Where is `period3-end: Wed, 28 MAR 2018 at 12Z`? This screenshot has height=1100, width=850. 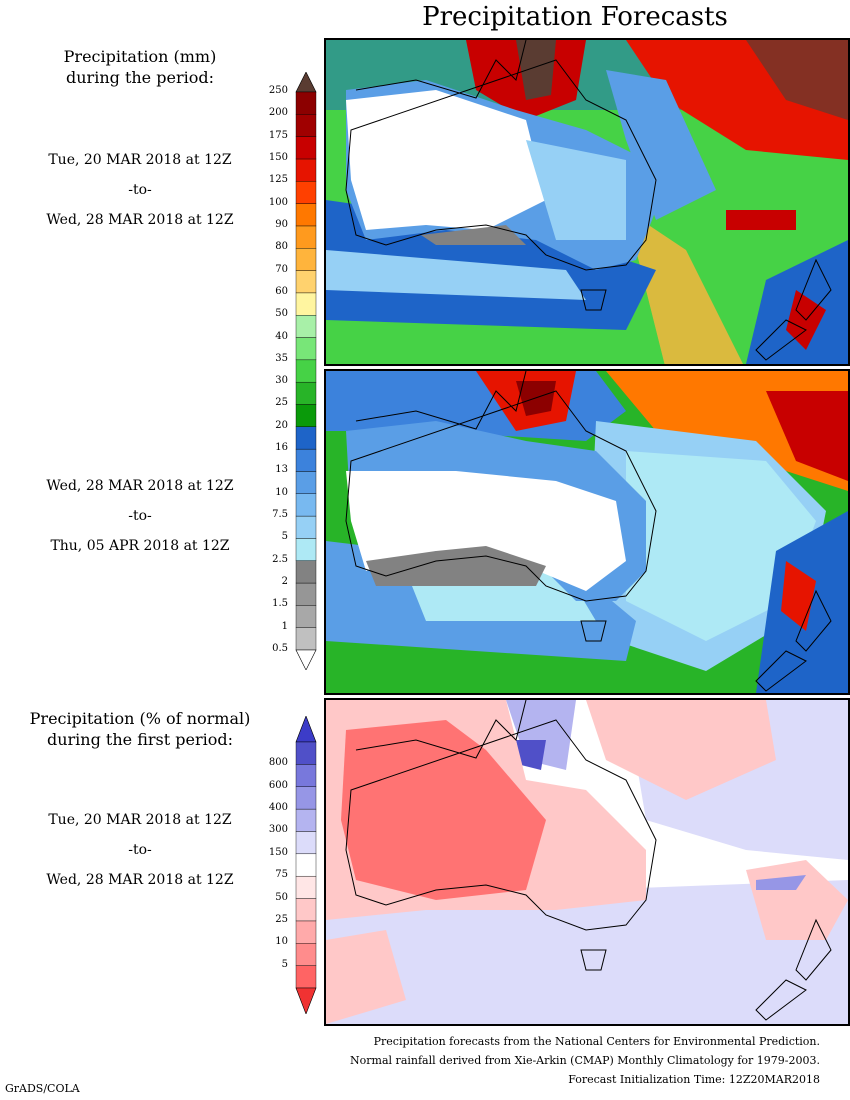 period3-end: Wed, 28 MAR 2018 at 12Z is located at coordinates (140, 880).